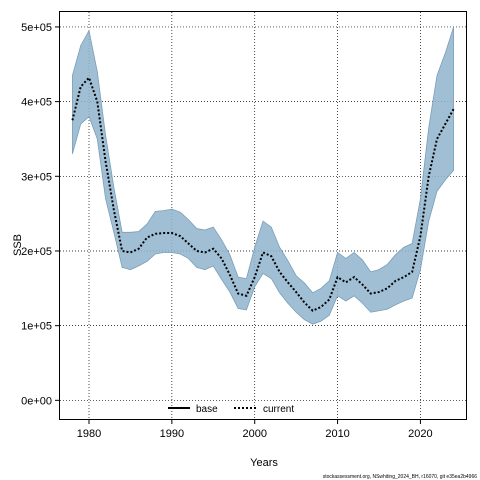 This screenshot has height=480, width=480. What do you see at coordinates (278, 409) in the screenshot?
I see `legend-label-current: current` at bounding box center [278, 409].